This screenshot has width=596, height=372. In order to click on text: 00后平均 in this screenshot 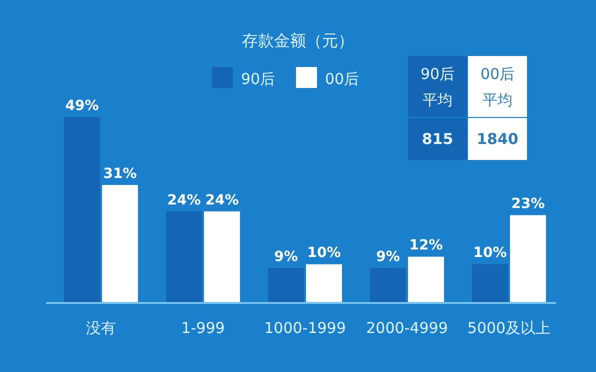, I will do `click(497, 87)`.